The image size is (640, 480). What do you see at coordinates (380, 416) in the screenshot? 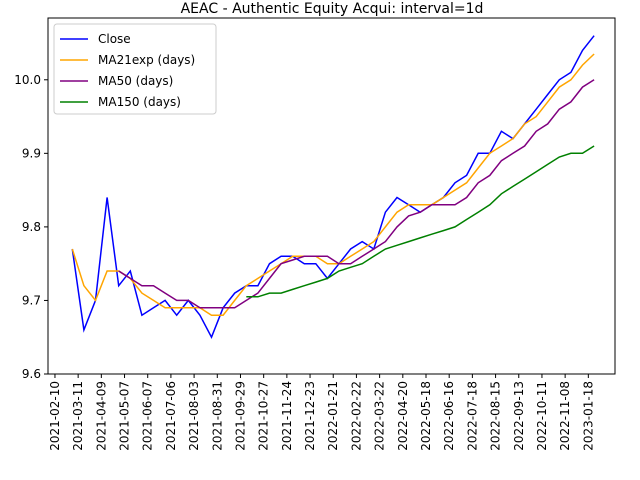
I see `x-tick-label: 2022-03-22` at bounding box center [380, 416].